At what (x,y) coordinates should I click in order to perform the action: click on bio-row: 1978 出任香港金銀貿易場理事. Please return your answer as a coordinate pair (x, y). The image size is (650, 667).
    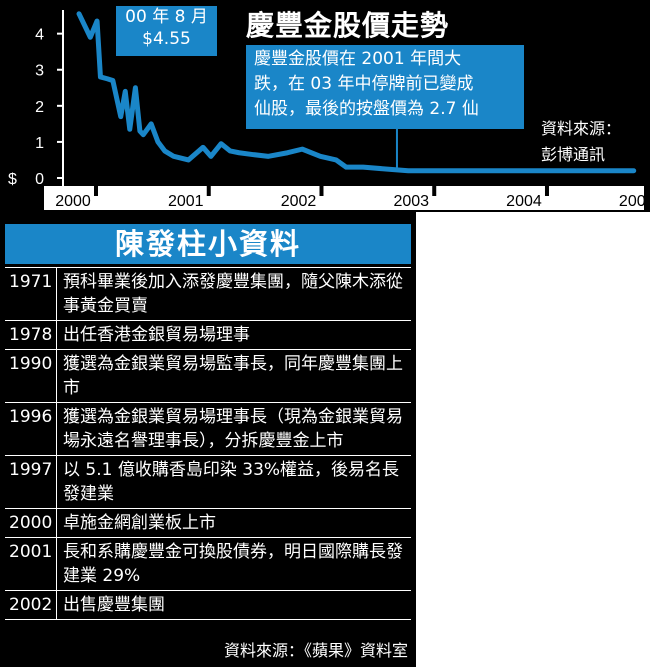
    Looking at the image, I should click on (208, 335).